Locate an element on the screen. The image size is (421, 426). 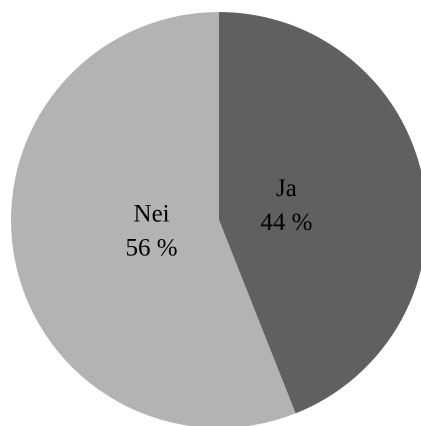
slice-value-label: 56 % is located at coordinates (152, 248).